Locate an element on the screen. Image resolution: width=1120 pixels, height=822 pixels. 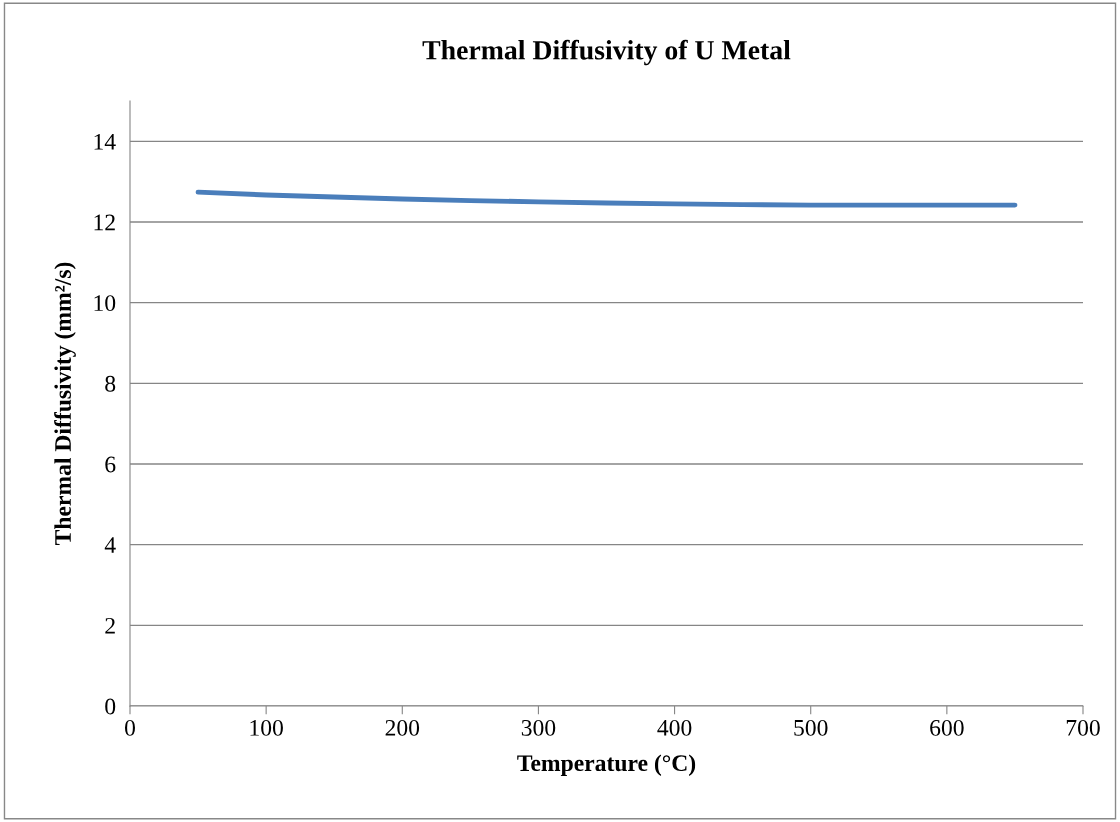
x-tick-label: 500 is located at coordinates (811, 727).